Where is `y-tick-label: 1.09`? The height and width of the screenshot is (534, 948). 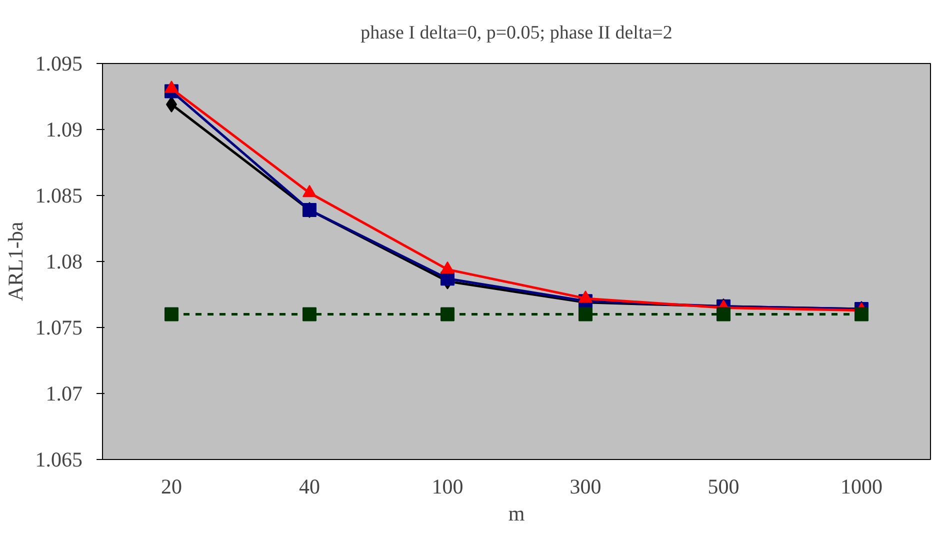 y-tick-label: 1.09 is located at coordinates (64, 130).